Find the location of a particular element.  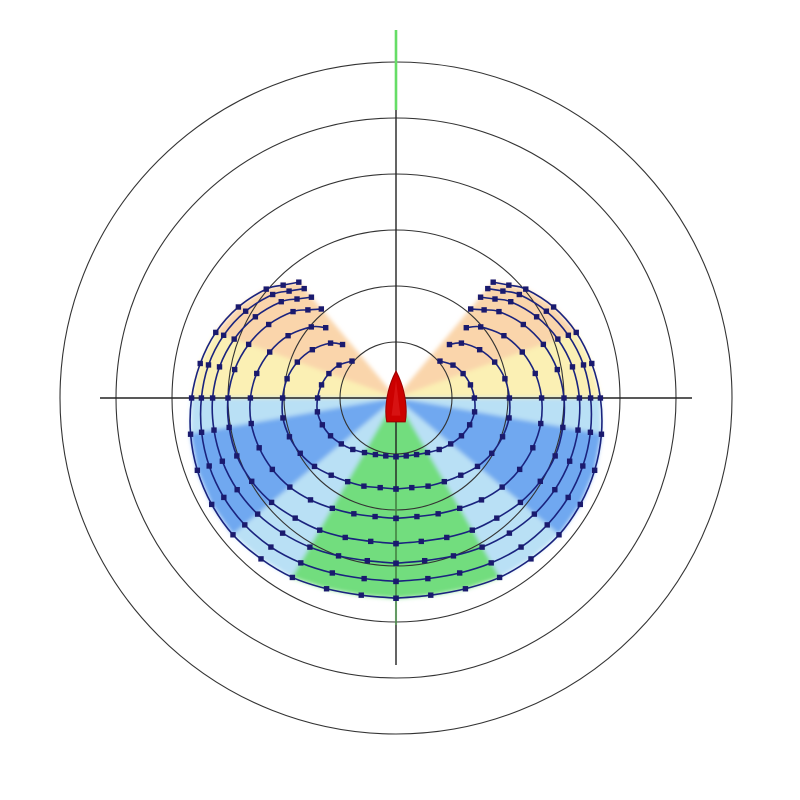

boat-marker is located at coordinates (396, 396).